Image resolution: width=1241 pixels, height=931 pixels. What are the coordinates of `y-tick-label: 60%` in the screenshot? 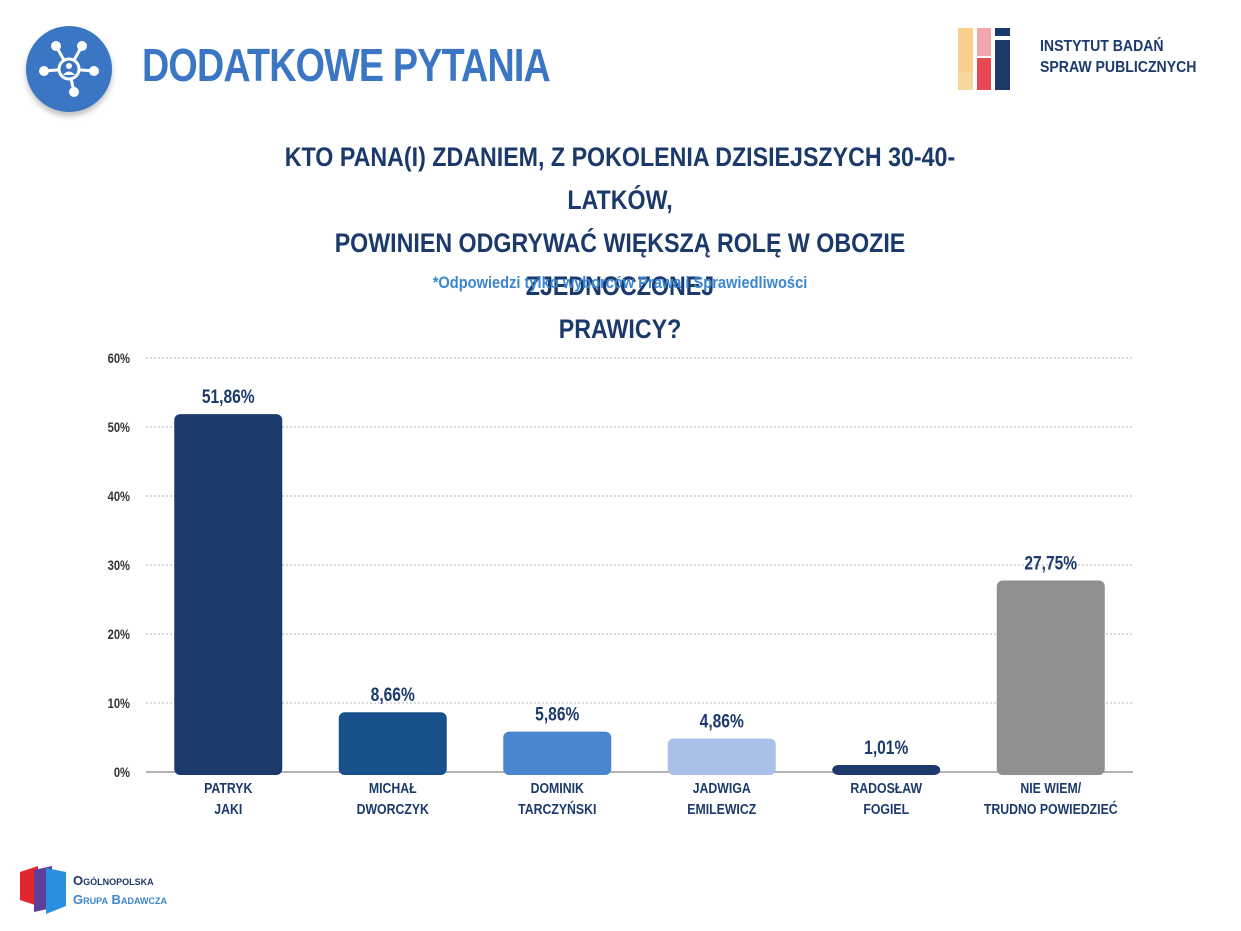 It's located at (119, 358).